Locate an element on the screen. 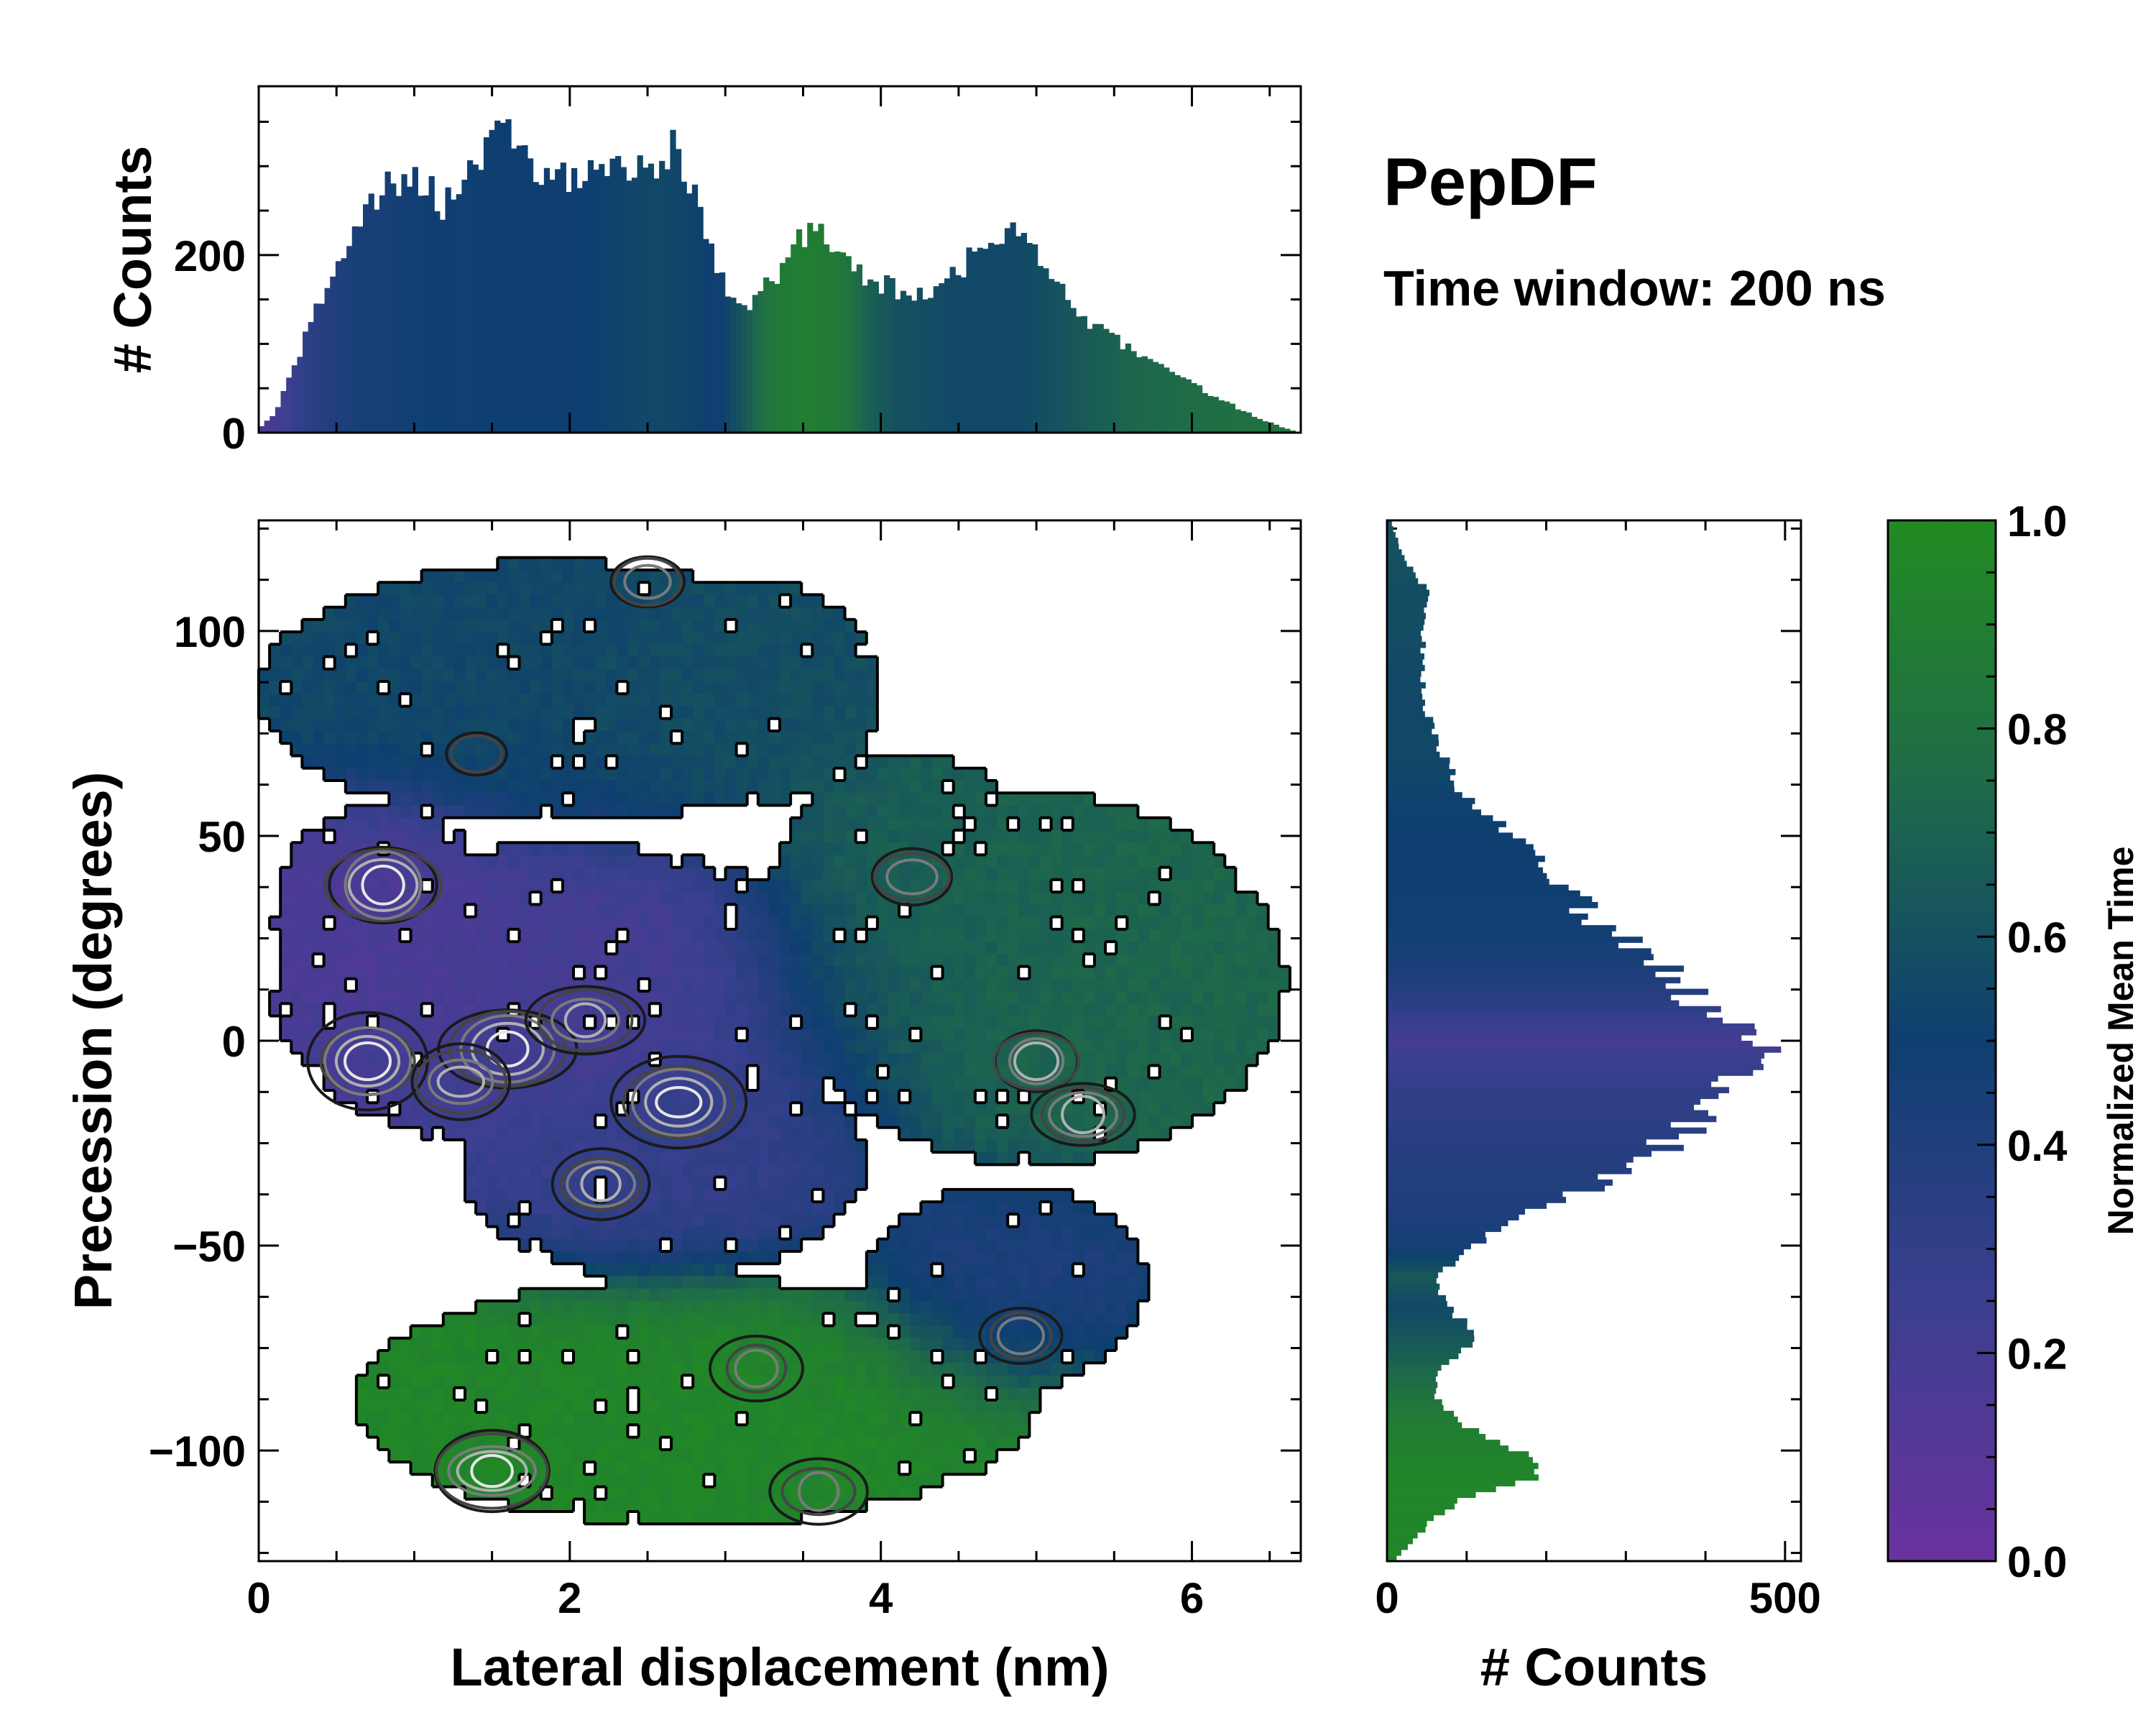  density-contour is located at coordinates (1036, 1061).